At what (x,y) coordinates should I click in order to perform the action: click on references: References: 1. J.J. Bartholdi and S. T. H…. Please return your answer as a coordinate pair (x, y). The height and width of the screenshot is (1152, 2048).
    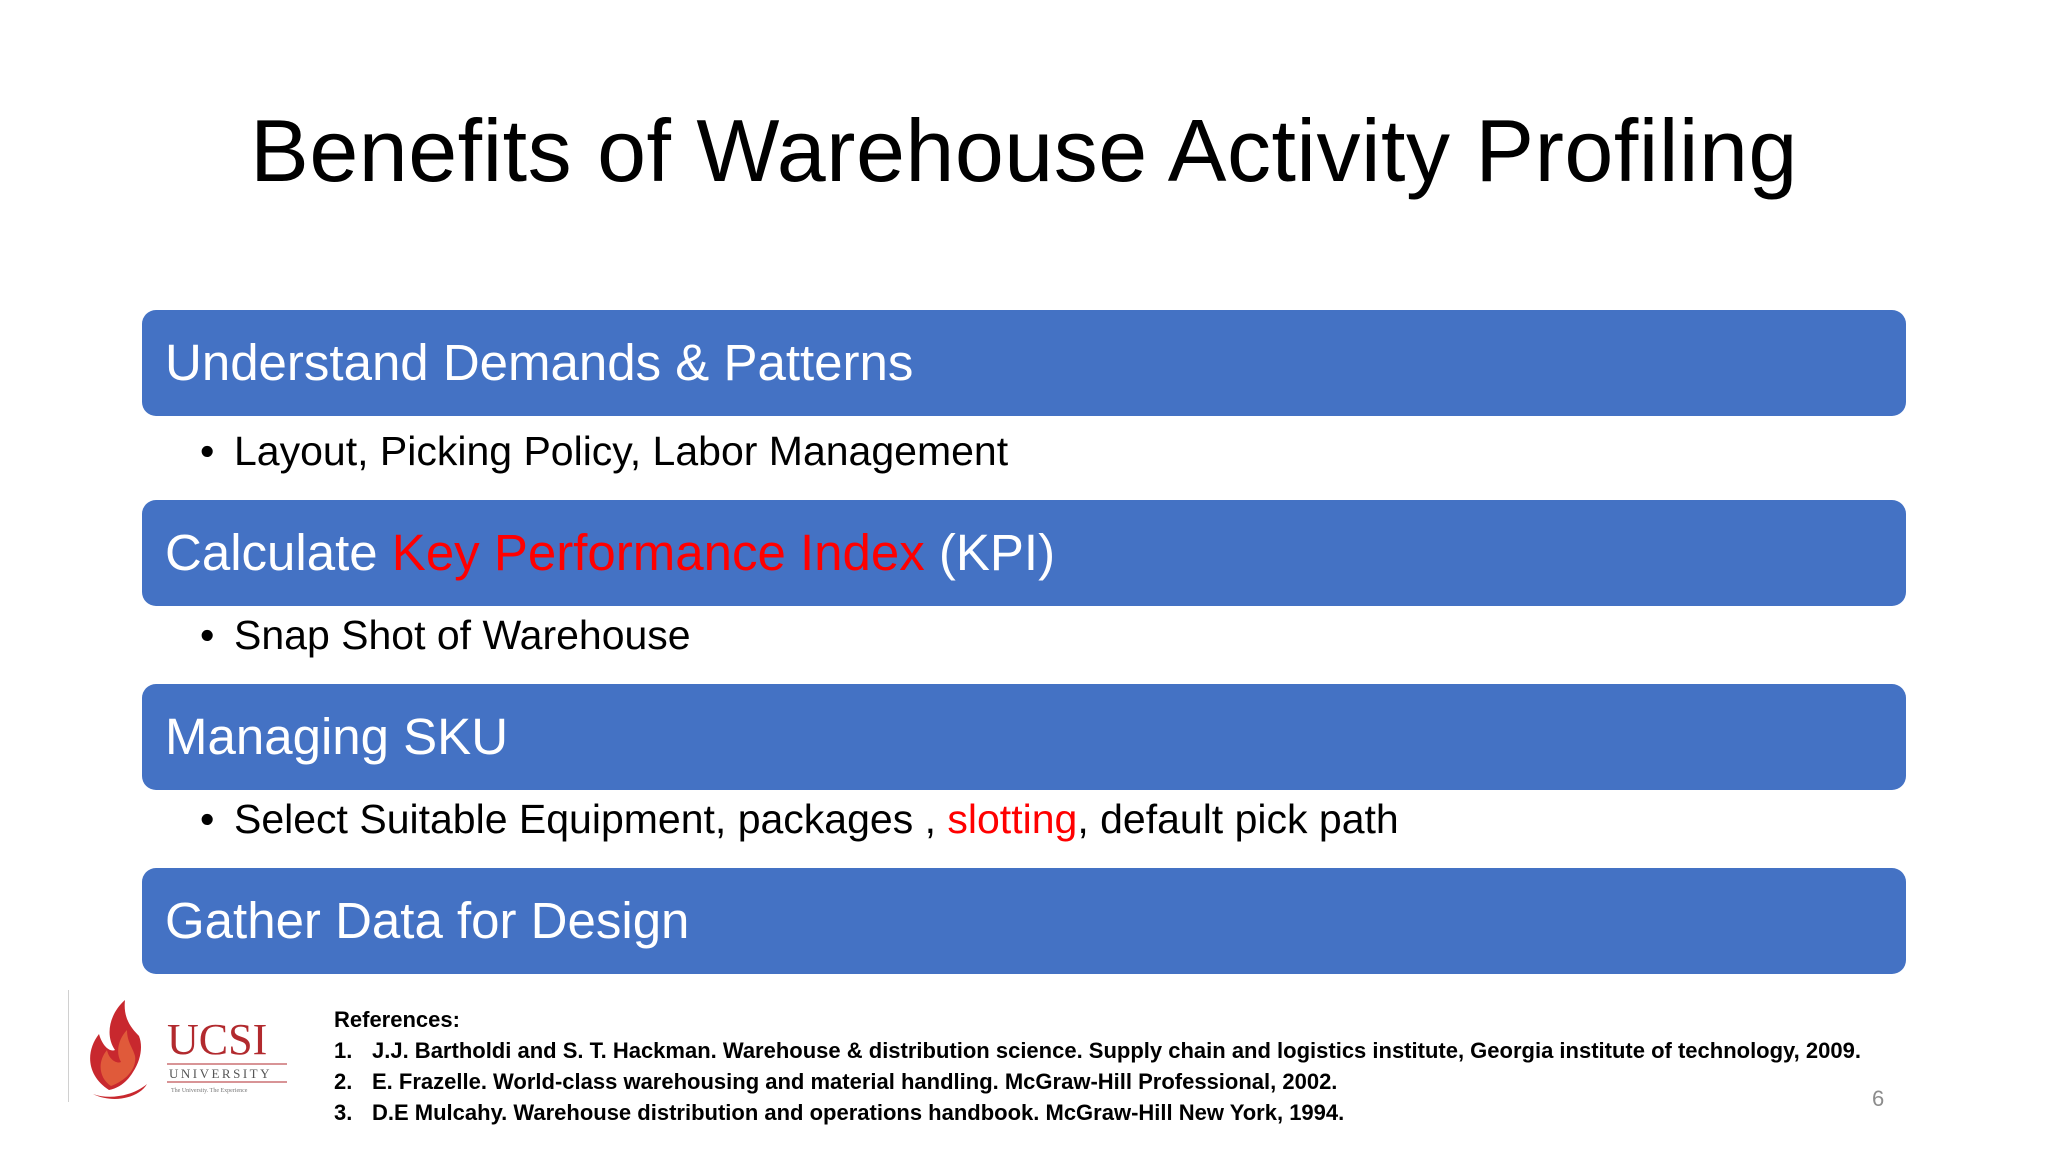
    Looking at the image, I should click on (1097, 1066).